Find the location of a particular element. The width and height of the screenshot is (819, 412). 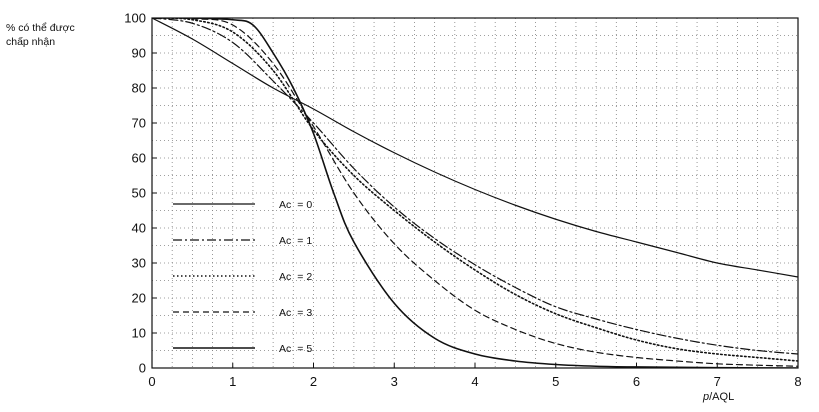

y-tick-label: 80 is located at coordinates (139, 88).